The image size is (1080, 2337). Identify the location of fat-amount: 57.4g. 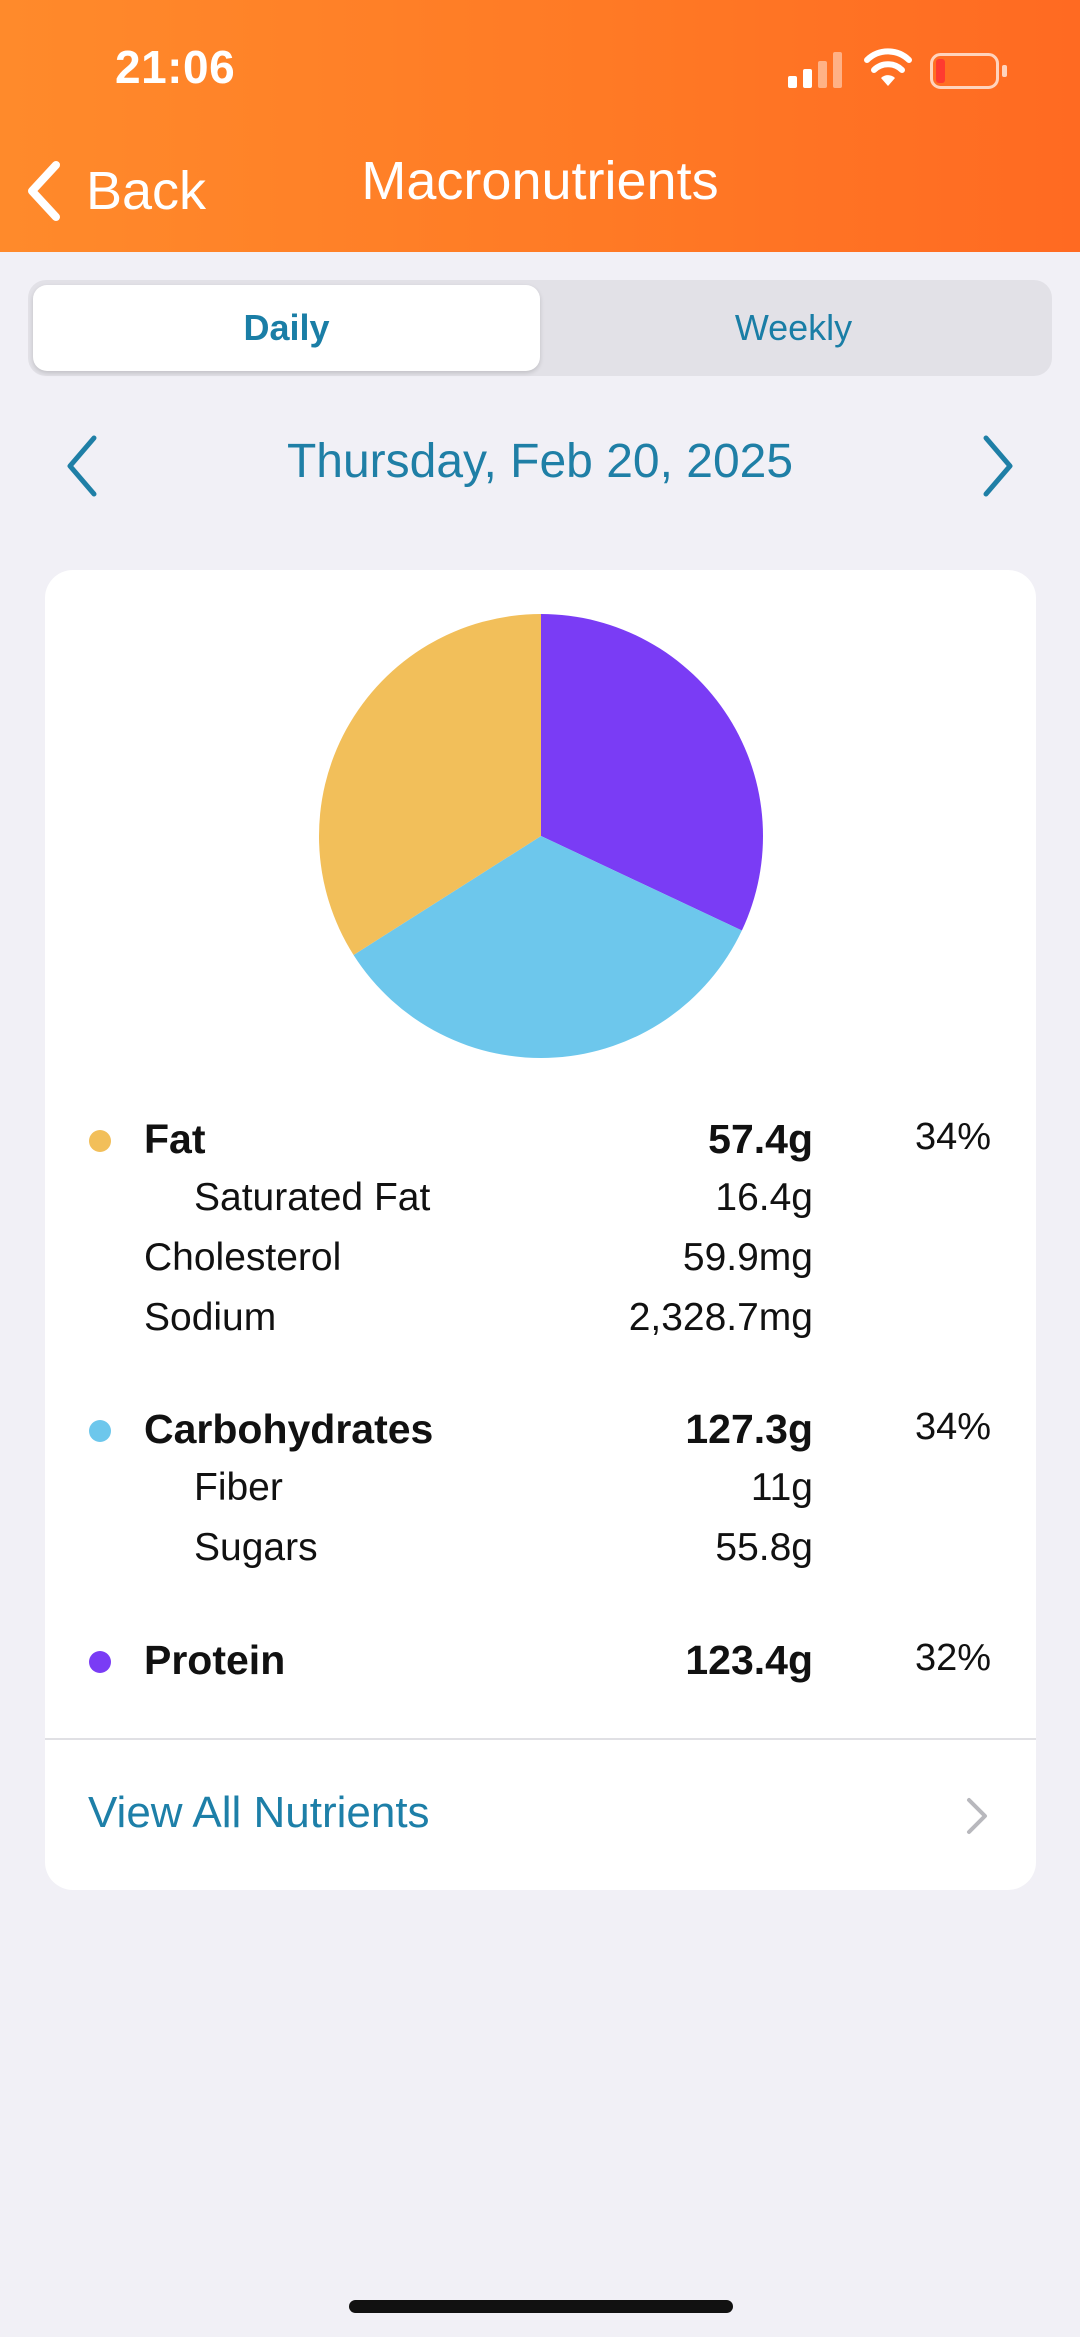
(760, 1139).